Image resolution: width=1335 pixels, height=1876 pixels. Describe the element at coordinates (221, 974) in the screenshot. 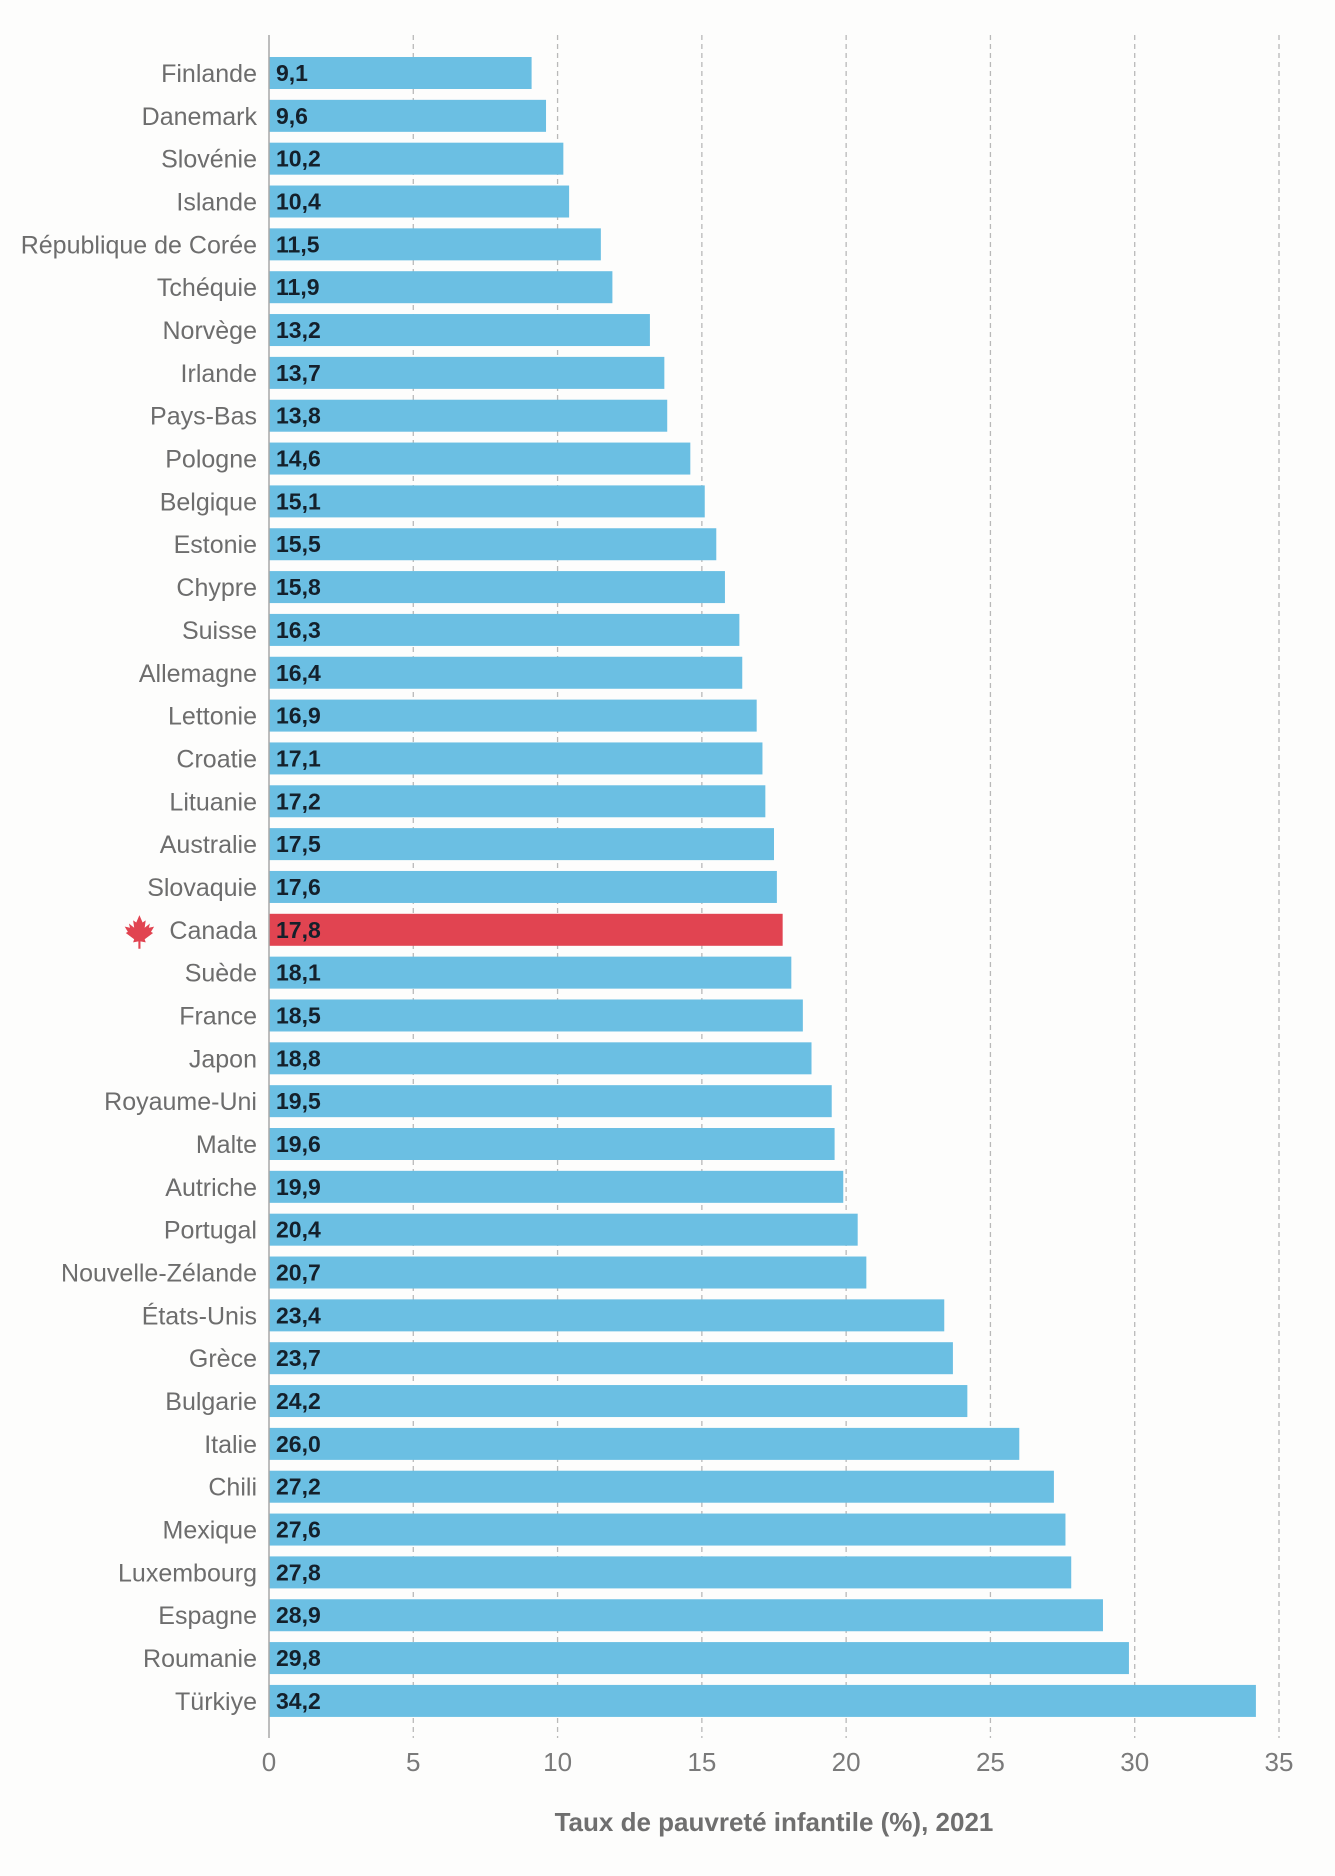

I see `category-label: Suède` at that location.